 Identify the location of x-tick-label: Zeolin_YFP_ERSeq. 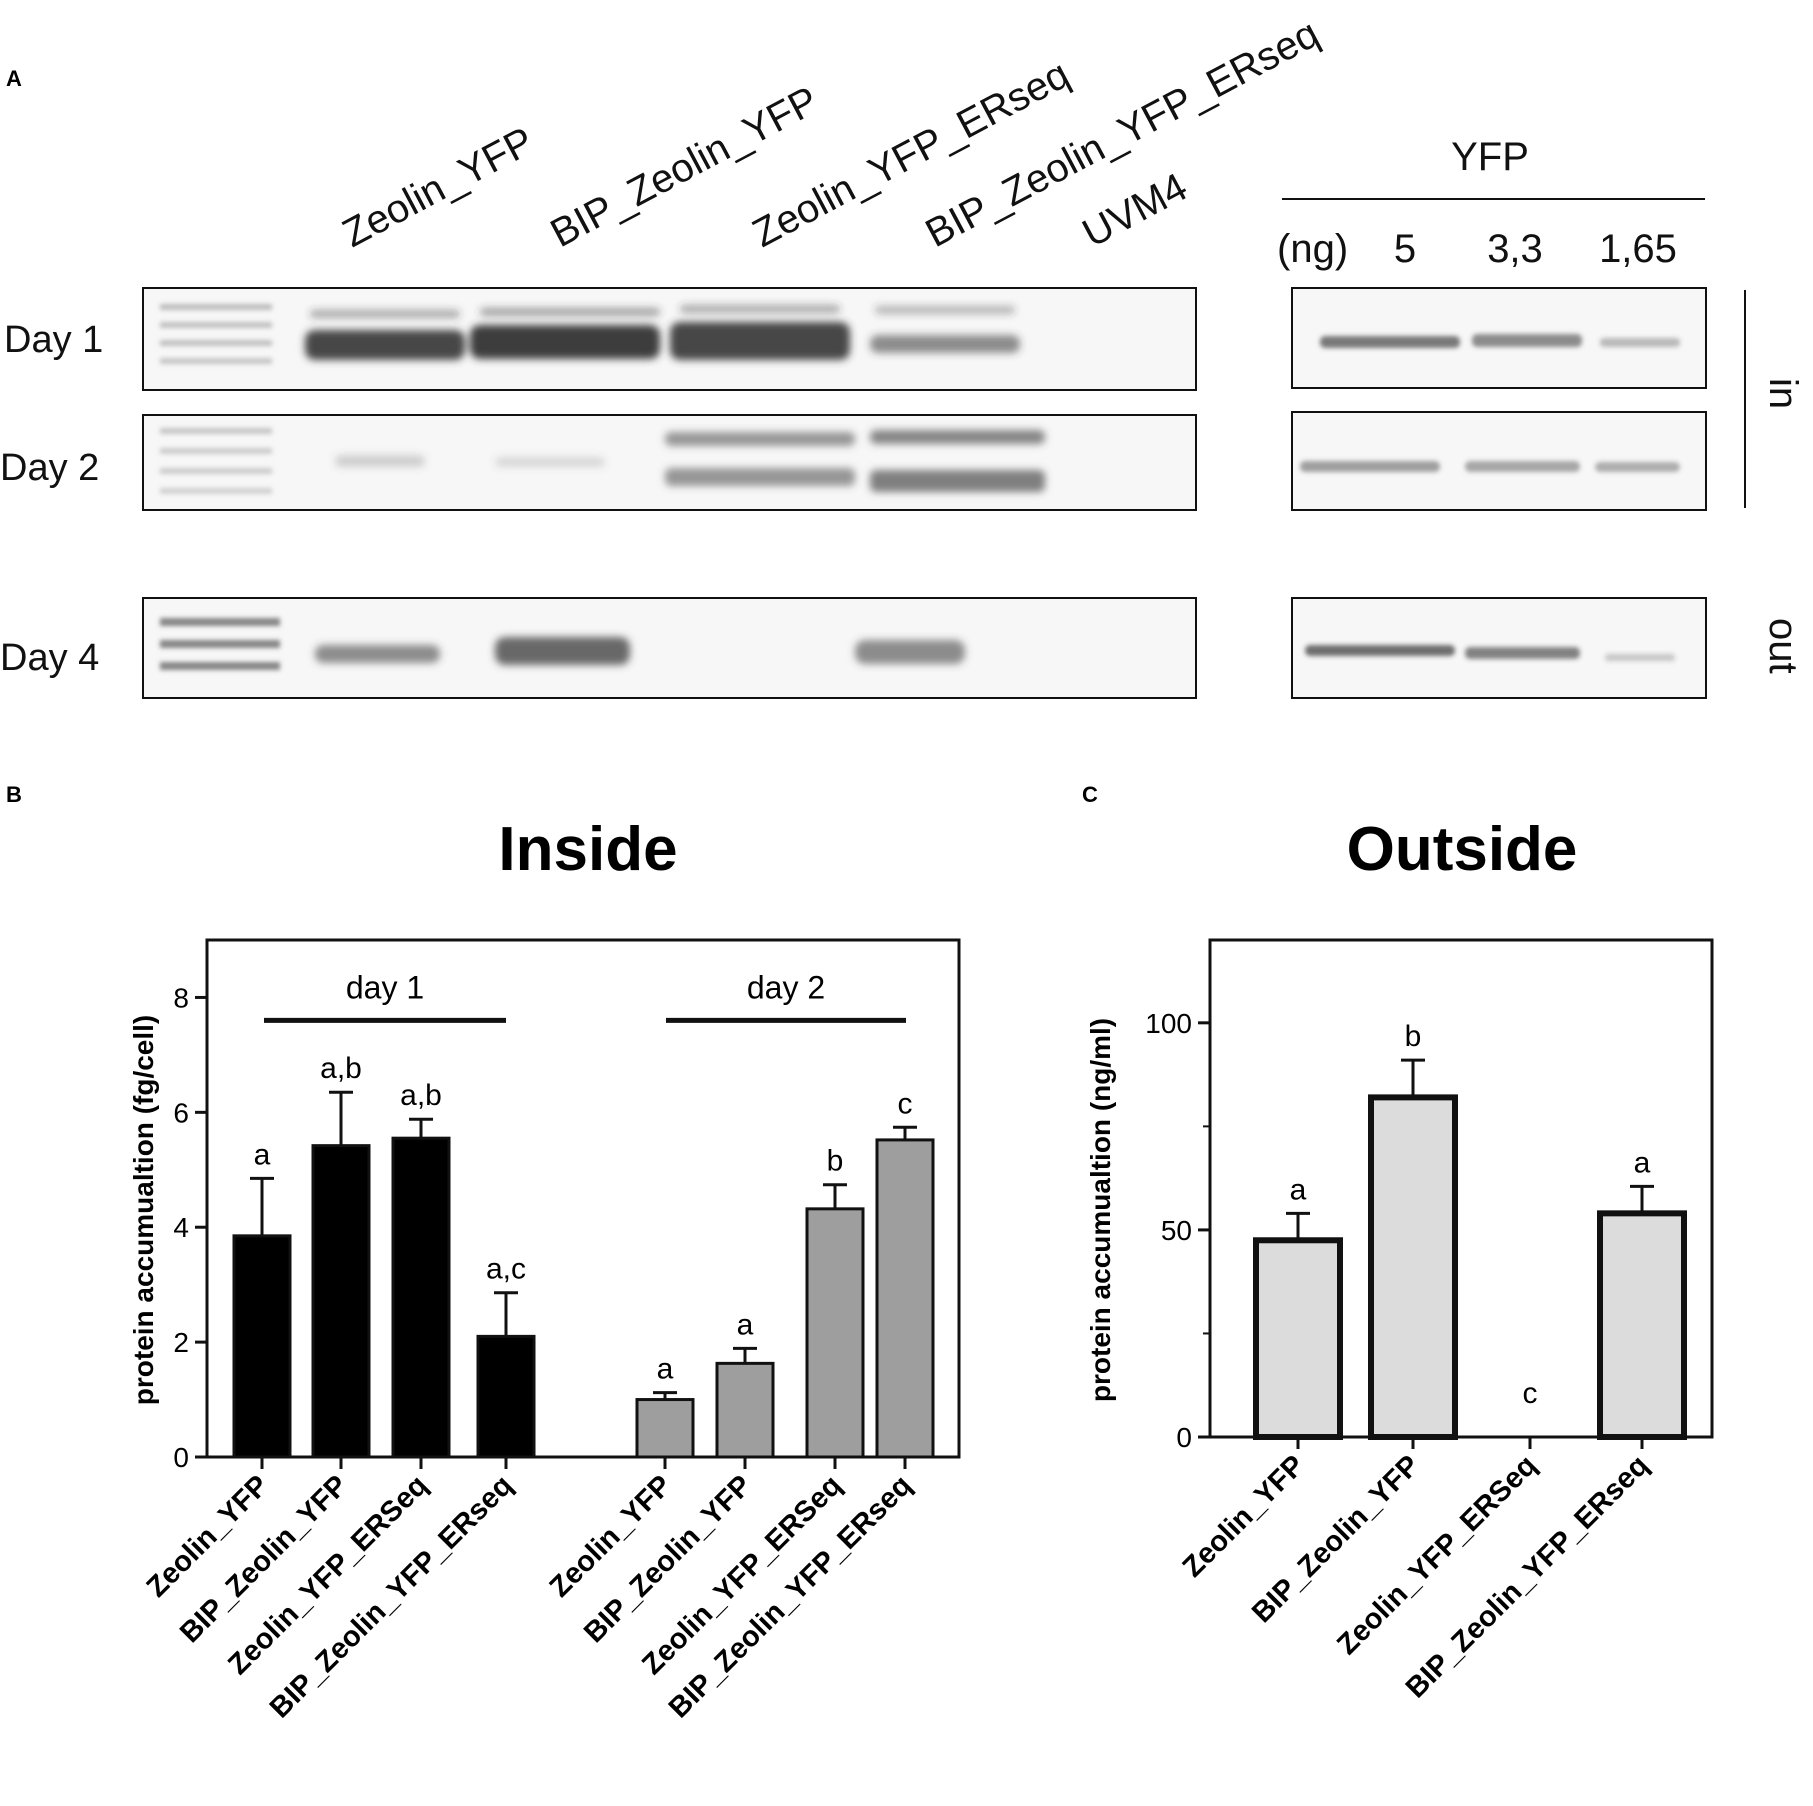
(1437, 1555).